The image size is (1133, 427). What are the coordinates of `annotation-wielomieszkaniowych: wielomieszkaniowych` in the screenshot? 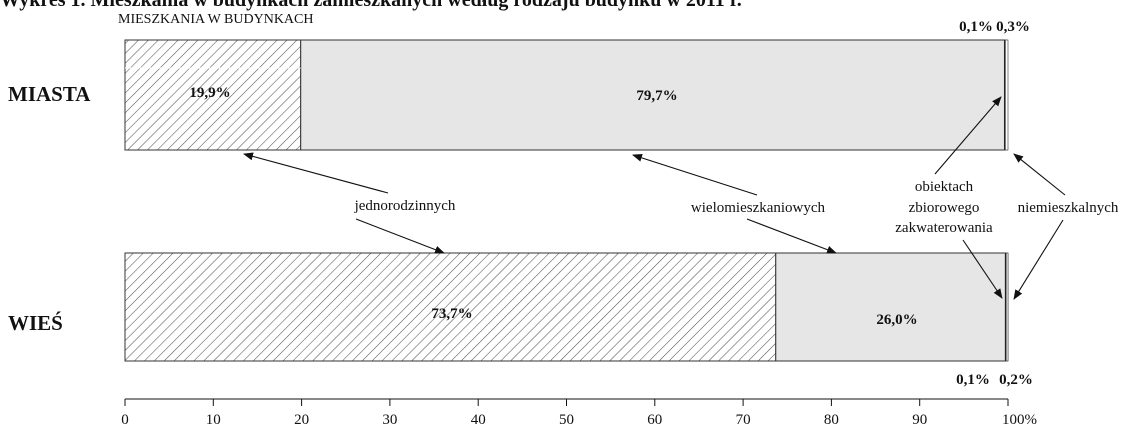 It's located at (758, 208).